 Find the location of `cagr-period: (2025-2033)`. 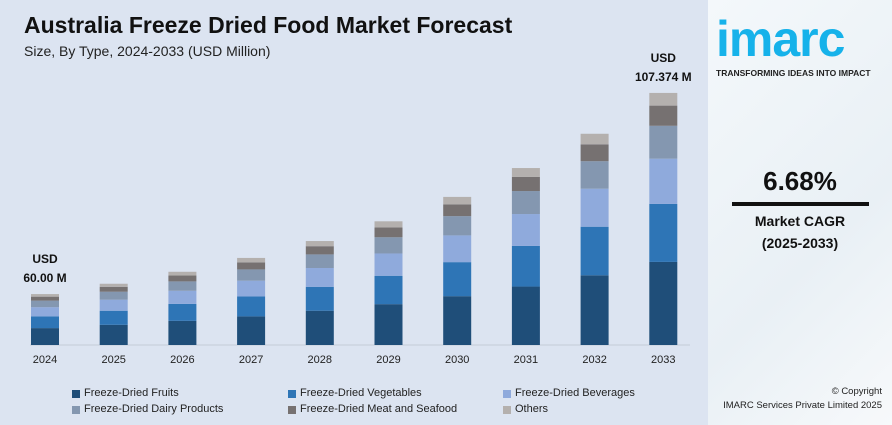

cagr-period: (2025-2033) is located at coordinates (800, 243).